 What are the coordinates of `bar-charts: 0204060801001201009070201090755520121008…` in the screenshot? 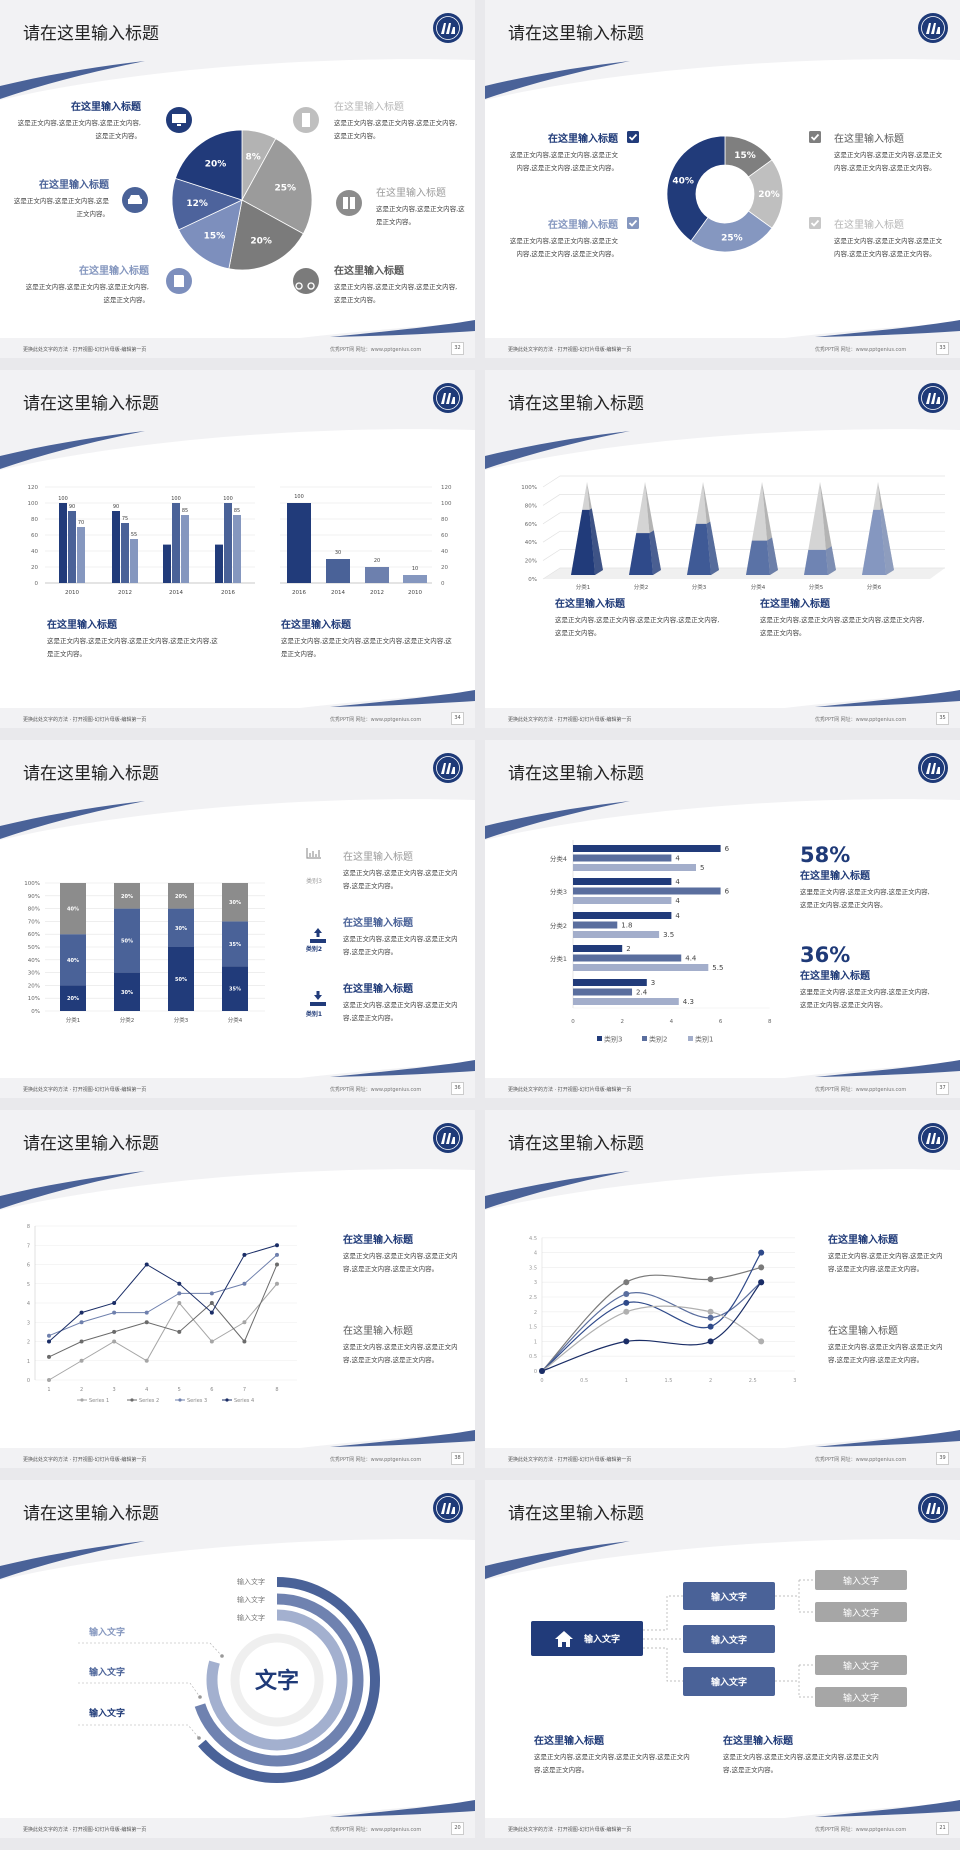 It's located at (240, 540).